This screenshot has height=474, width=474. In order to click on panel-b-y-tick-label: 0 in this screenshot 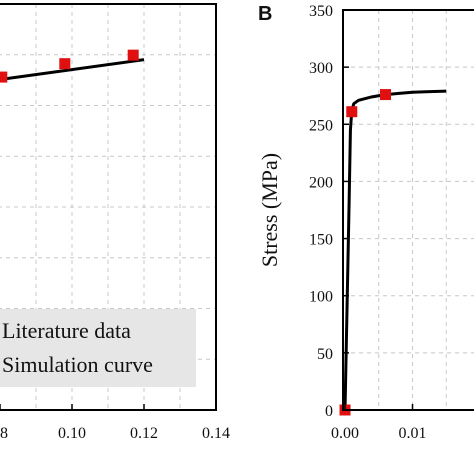, I will do `click(329, 411)`.